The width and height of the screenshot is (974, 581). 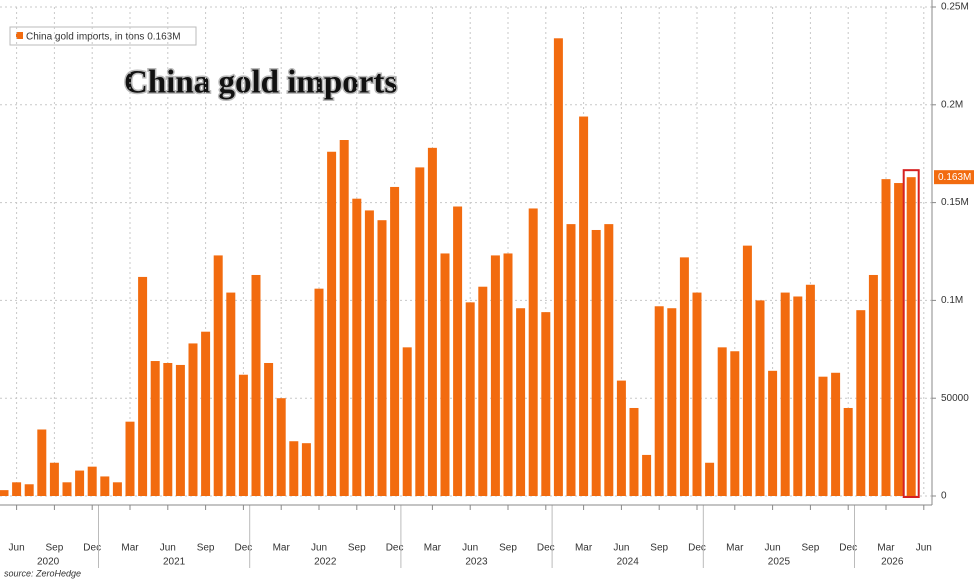 I want to click on last-value-tag, so click(x=954, y=177).